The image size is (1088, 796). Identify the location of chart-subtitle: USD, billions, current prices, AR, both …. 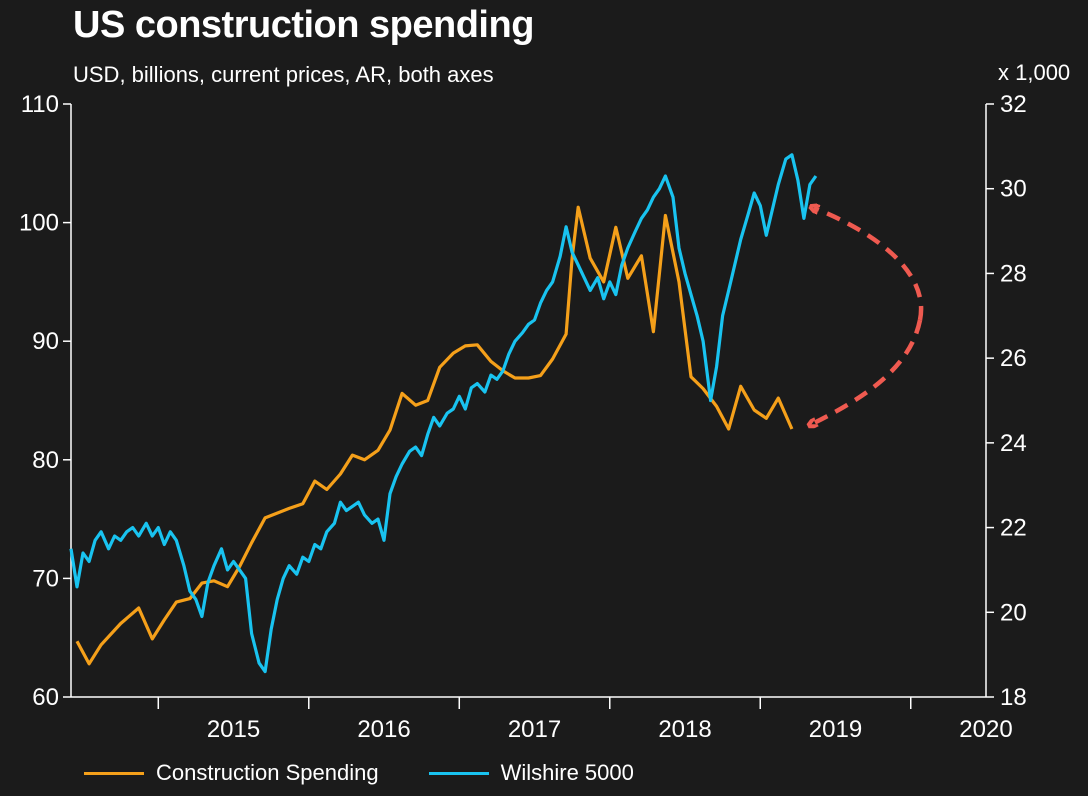
(283, 74).